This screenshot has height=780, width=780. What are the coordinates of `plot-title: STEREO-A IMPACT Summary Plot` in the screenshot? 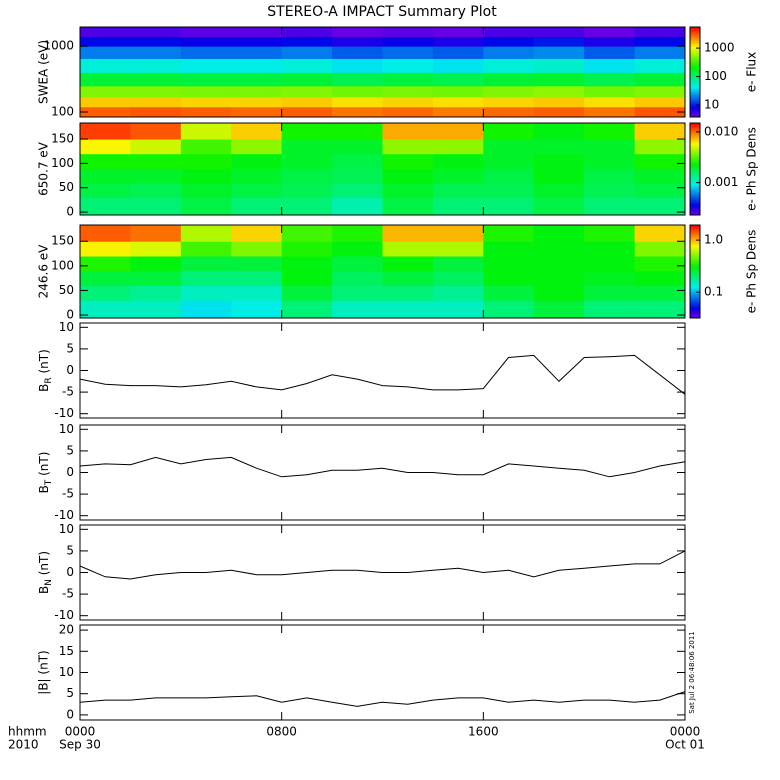 It's located at (382, 12).